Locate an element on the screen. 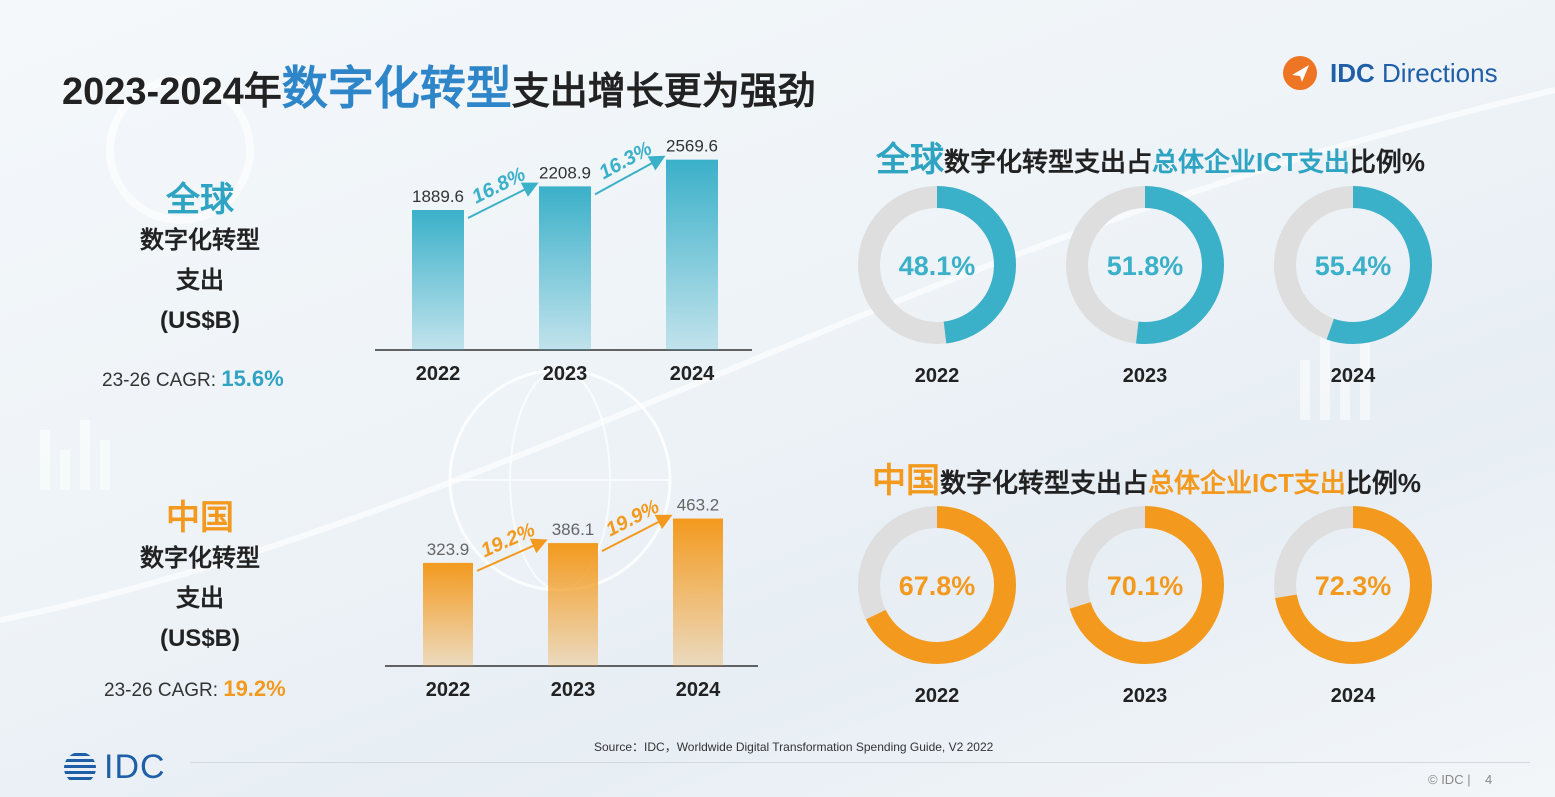 This screenshot has height=797, width=1555. growth-label-1: 19.2% is located at coordinates (508, 540).